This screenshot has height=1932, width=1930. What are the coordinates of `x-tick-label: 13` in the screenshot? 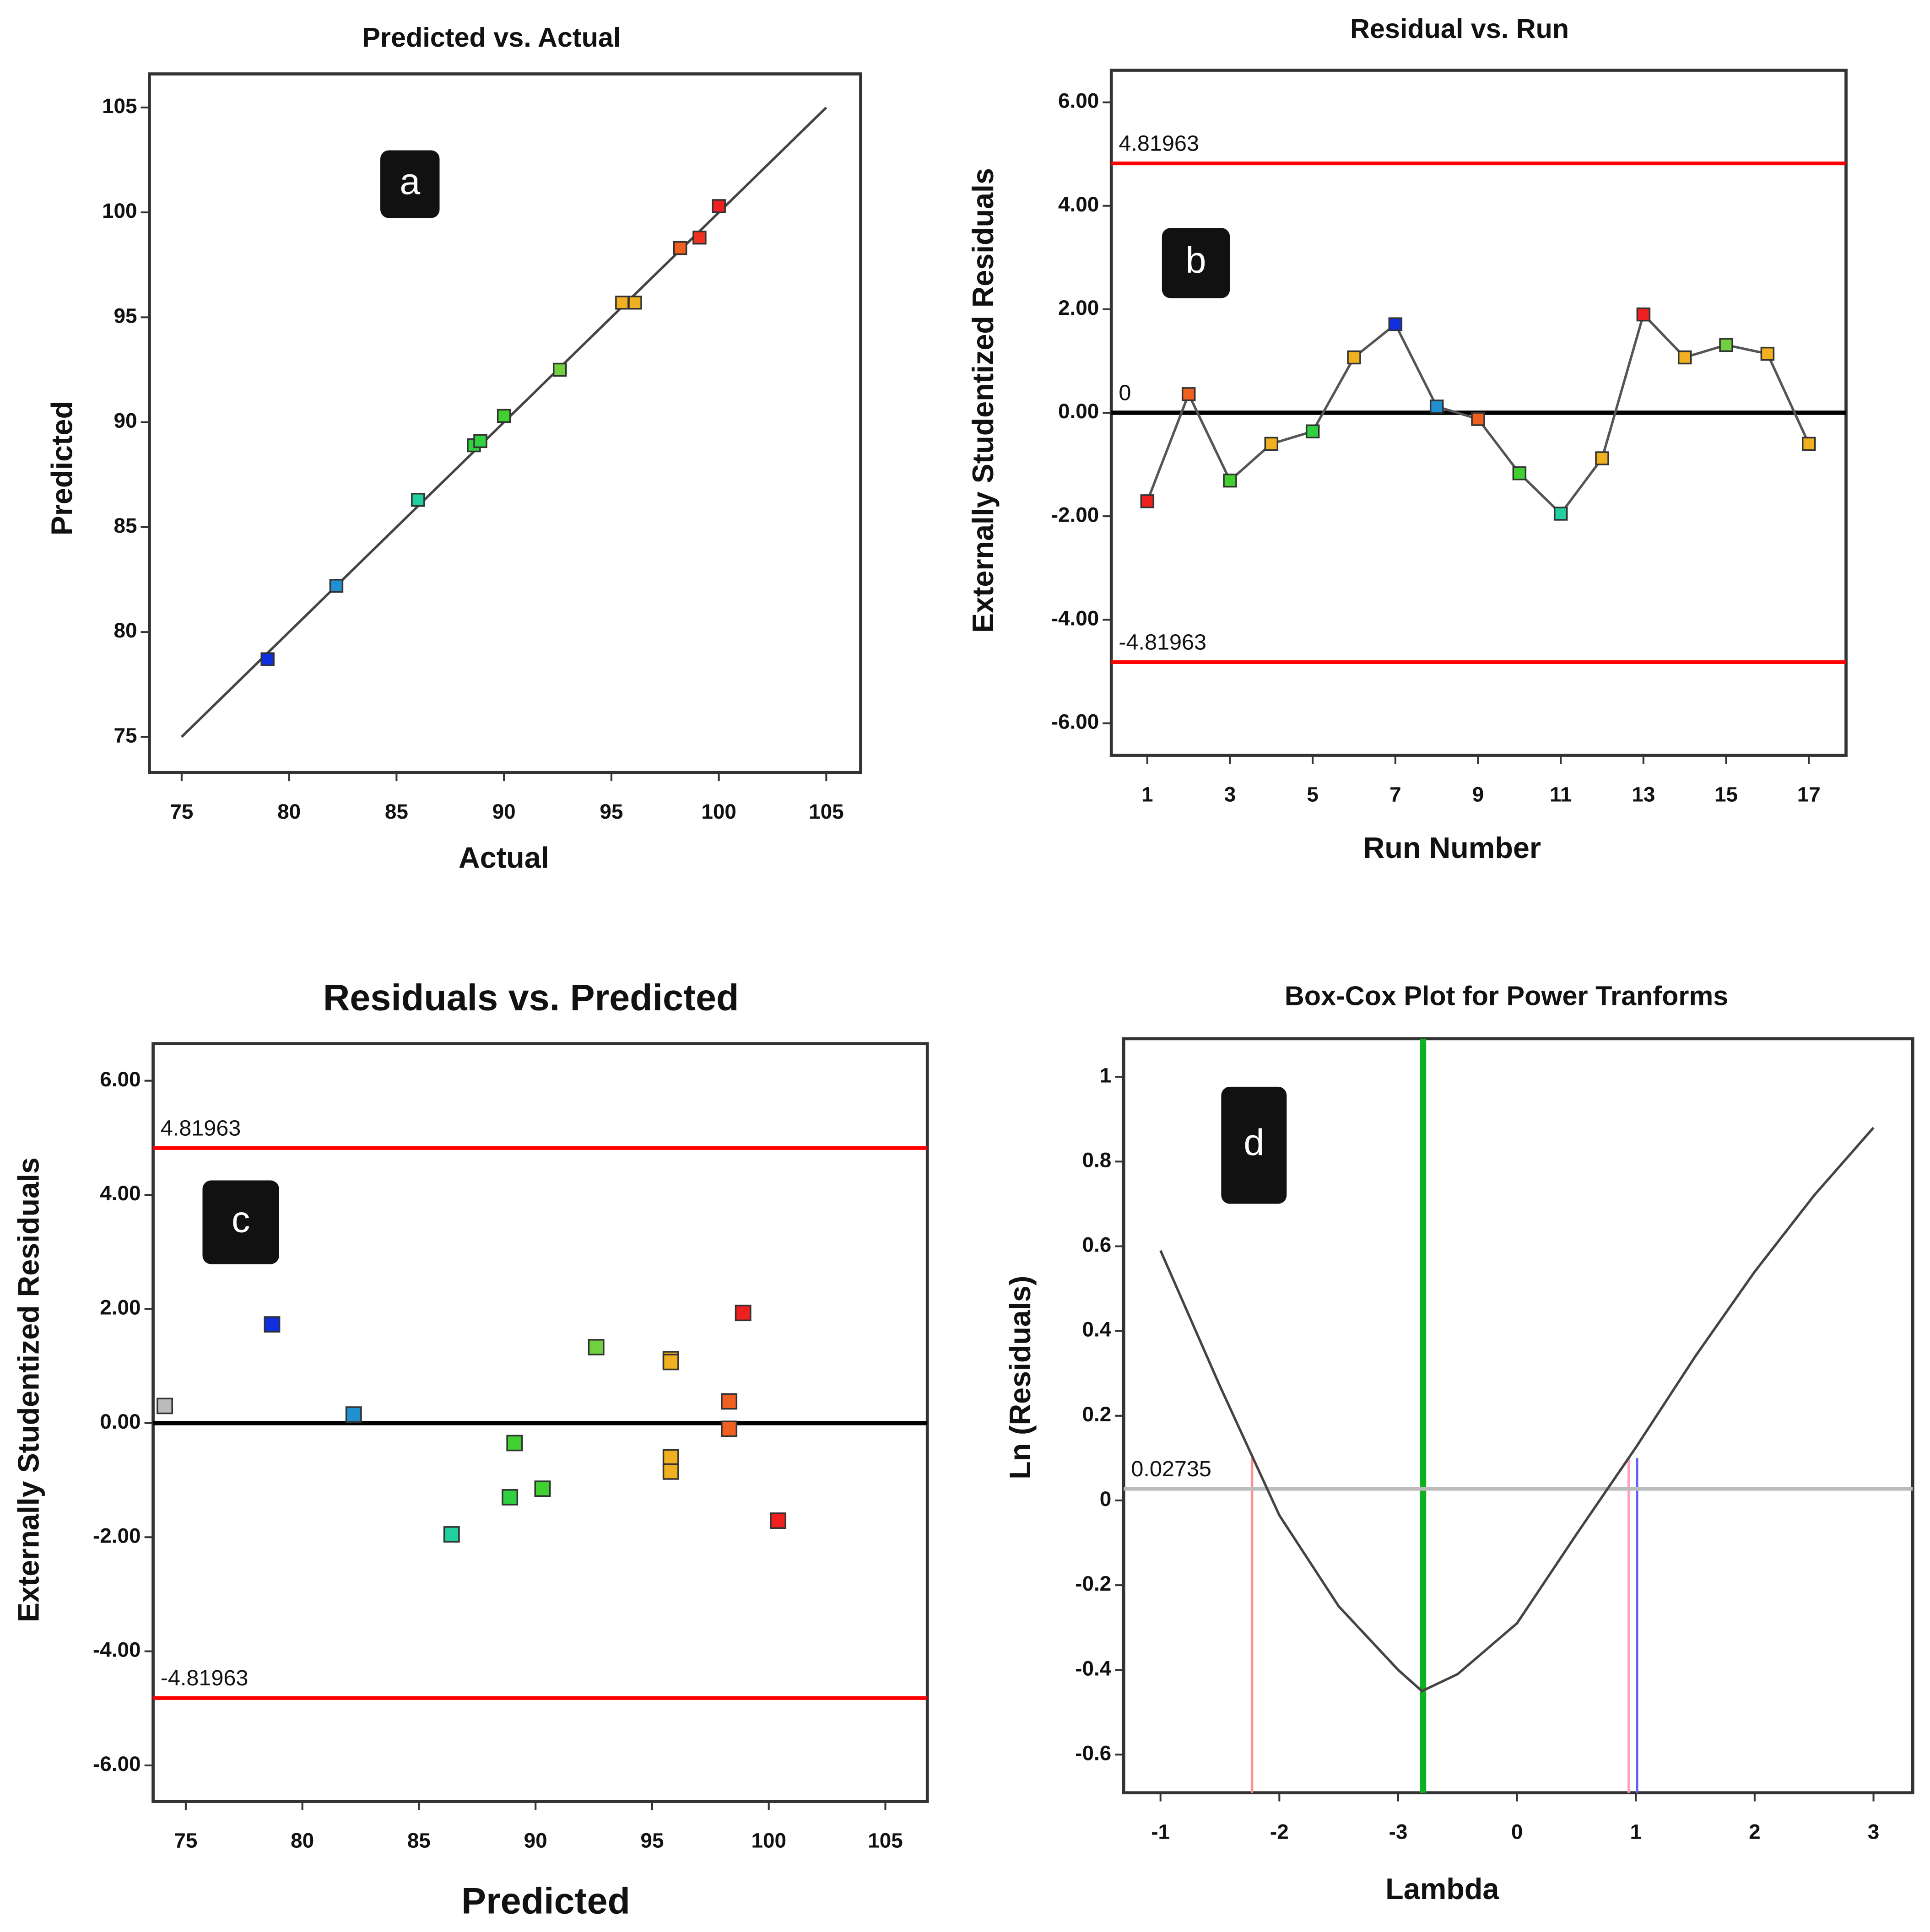 It's located at (1643, 794).